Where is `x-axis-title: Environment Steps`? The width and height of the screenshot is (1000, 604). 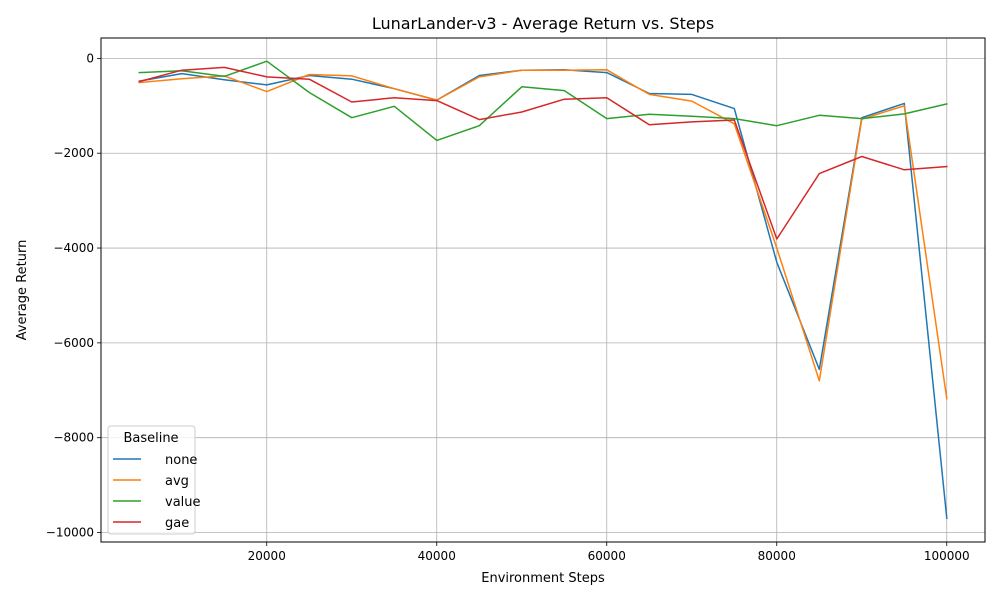
x-axis-title: Environment Steps is located at coordinates (543, 578).